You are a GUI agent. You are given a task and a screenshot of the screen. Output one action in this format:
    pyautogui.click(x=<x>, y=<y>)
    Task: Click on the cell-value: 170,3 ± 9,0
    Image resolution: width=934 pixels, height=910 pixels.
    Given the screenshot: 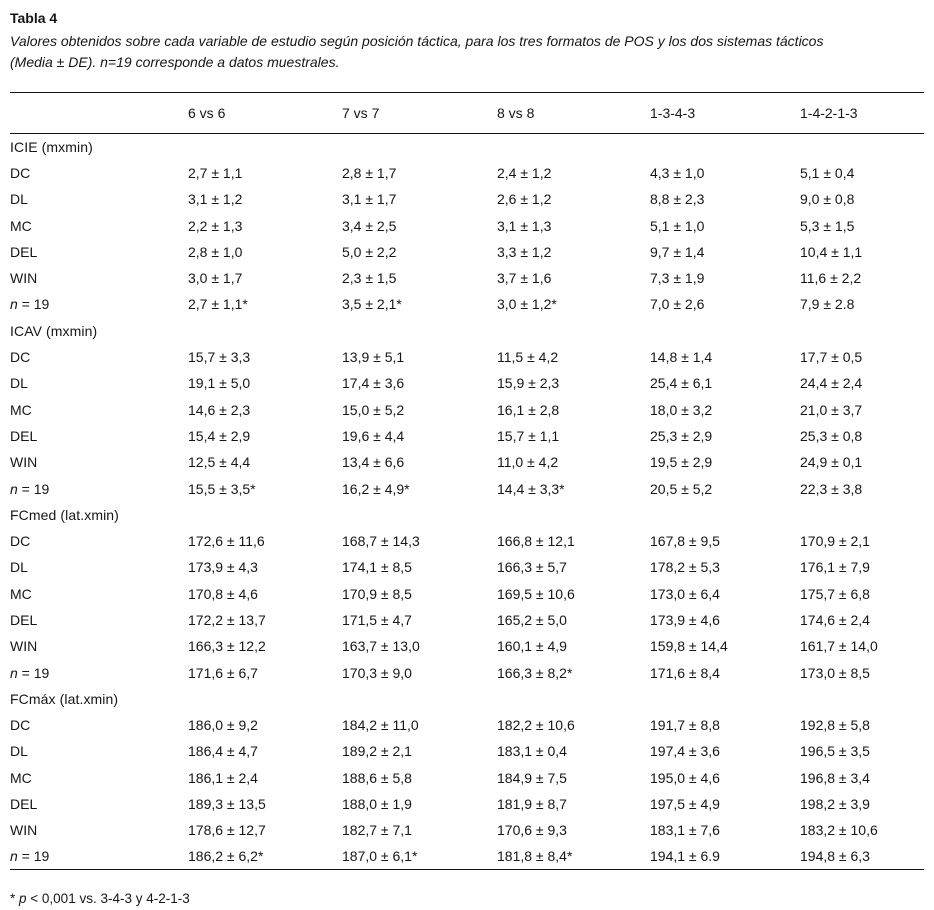 What is the action you would take?
    pyautogui.click(x=377, y=672)
    